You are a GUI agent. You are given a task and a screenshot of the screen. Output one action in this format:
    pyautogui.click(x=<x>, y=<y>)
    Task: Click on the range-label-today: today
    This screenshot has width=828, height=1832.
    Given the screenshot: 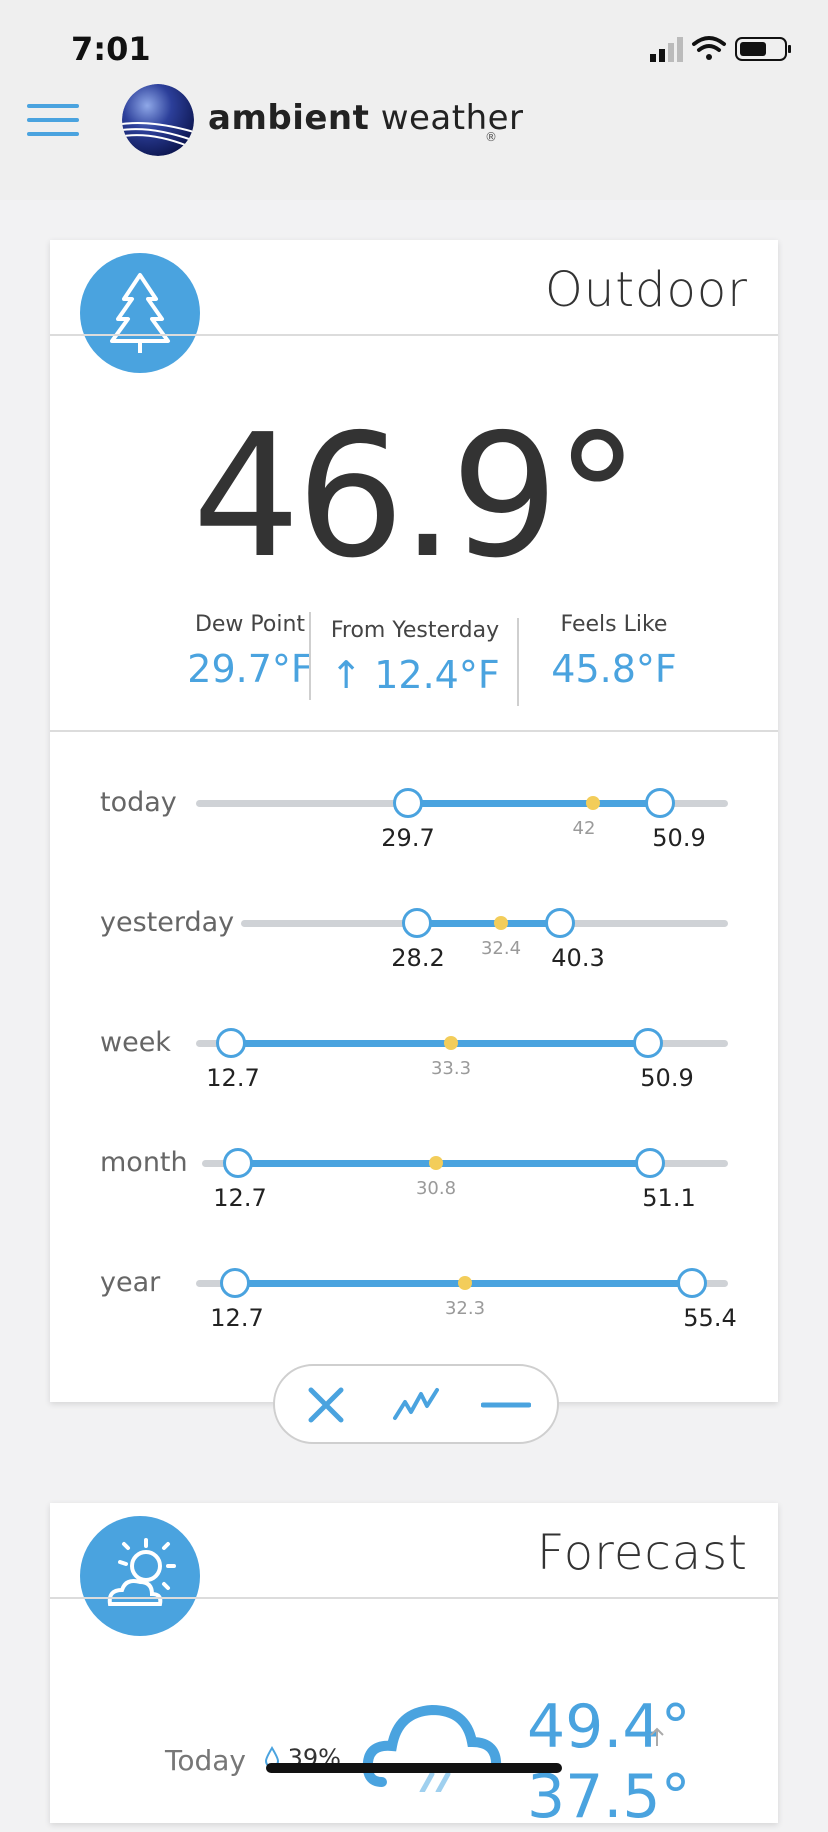 What is the action you would take?
    pyautogui.click(x=138, y=802)
    